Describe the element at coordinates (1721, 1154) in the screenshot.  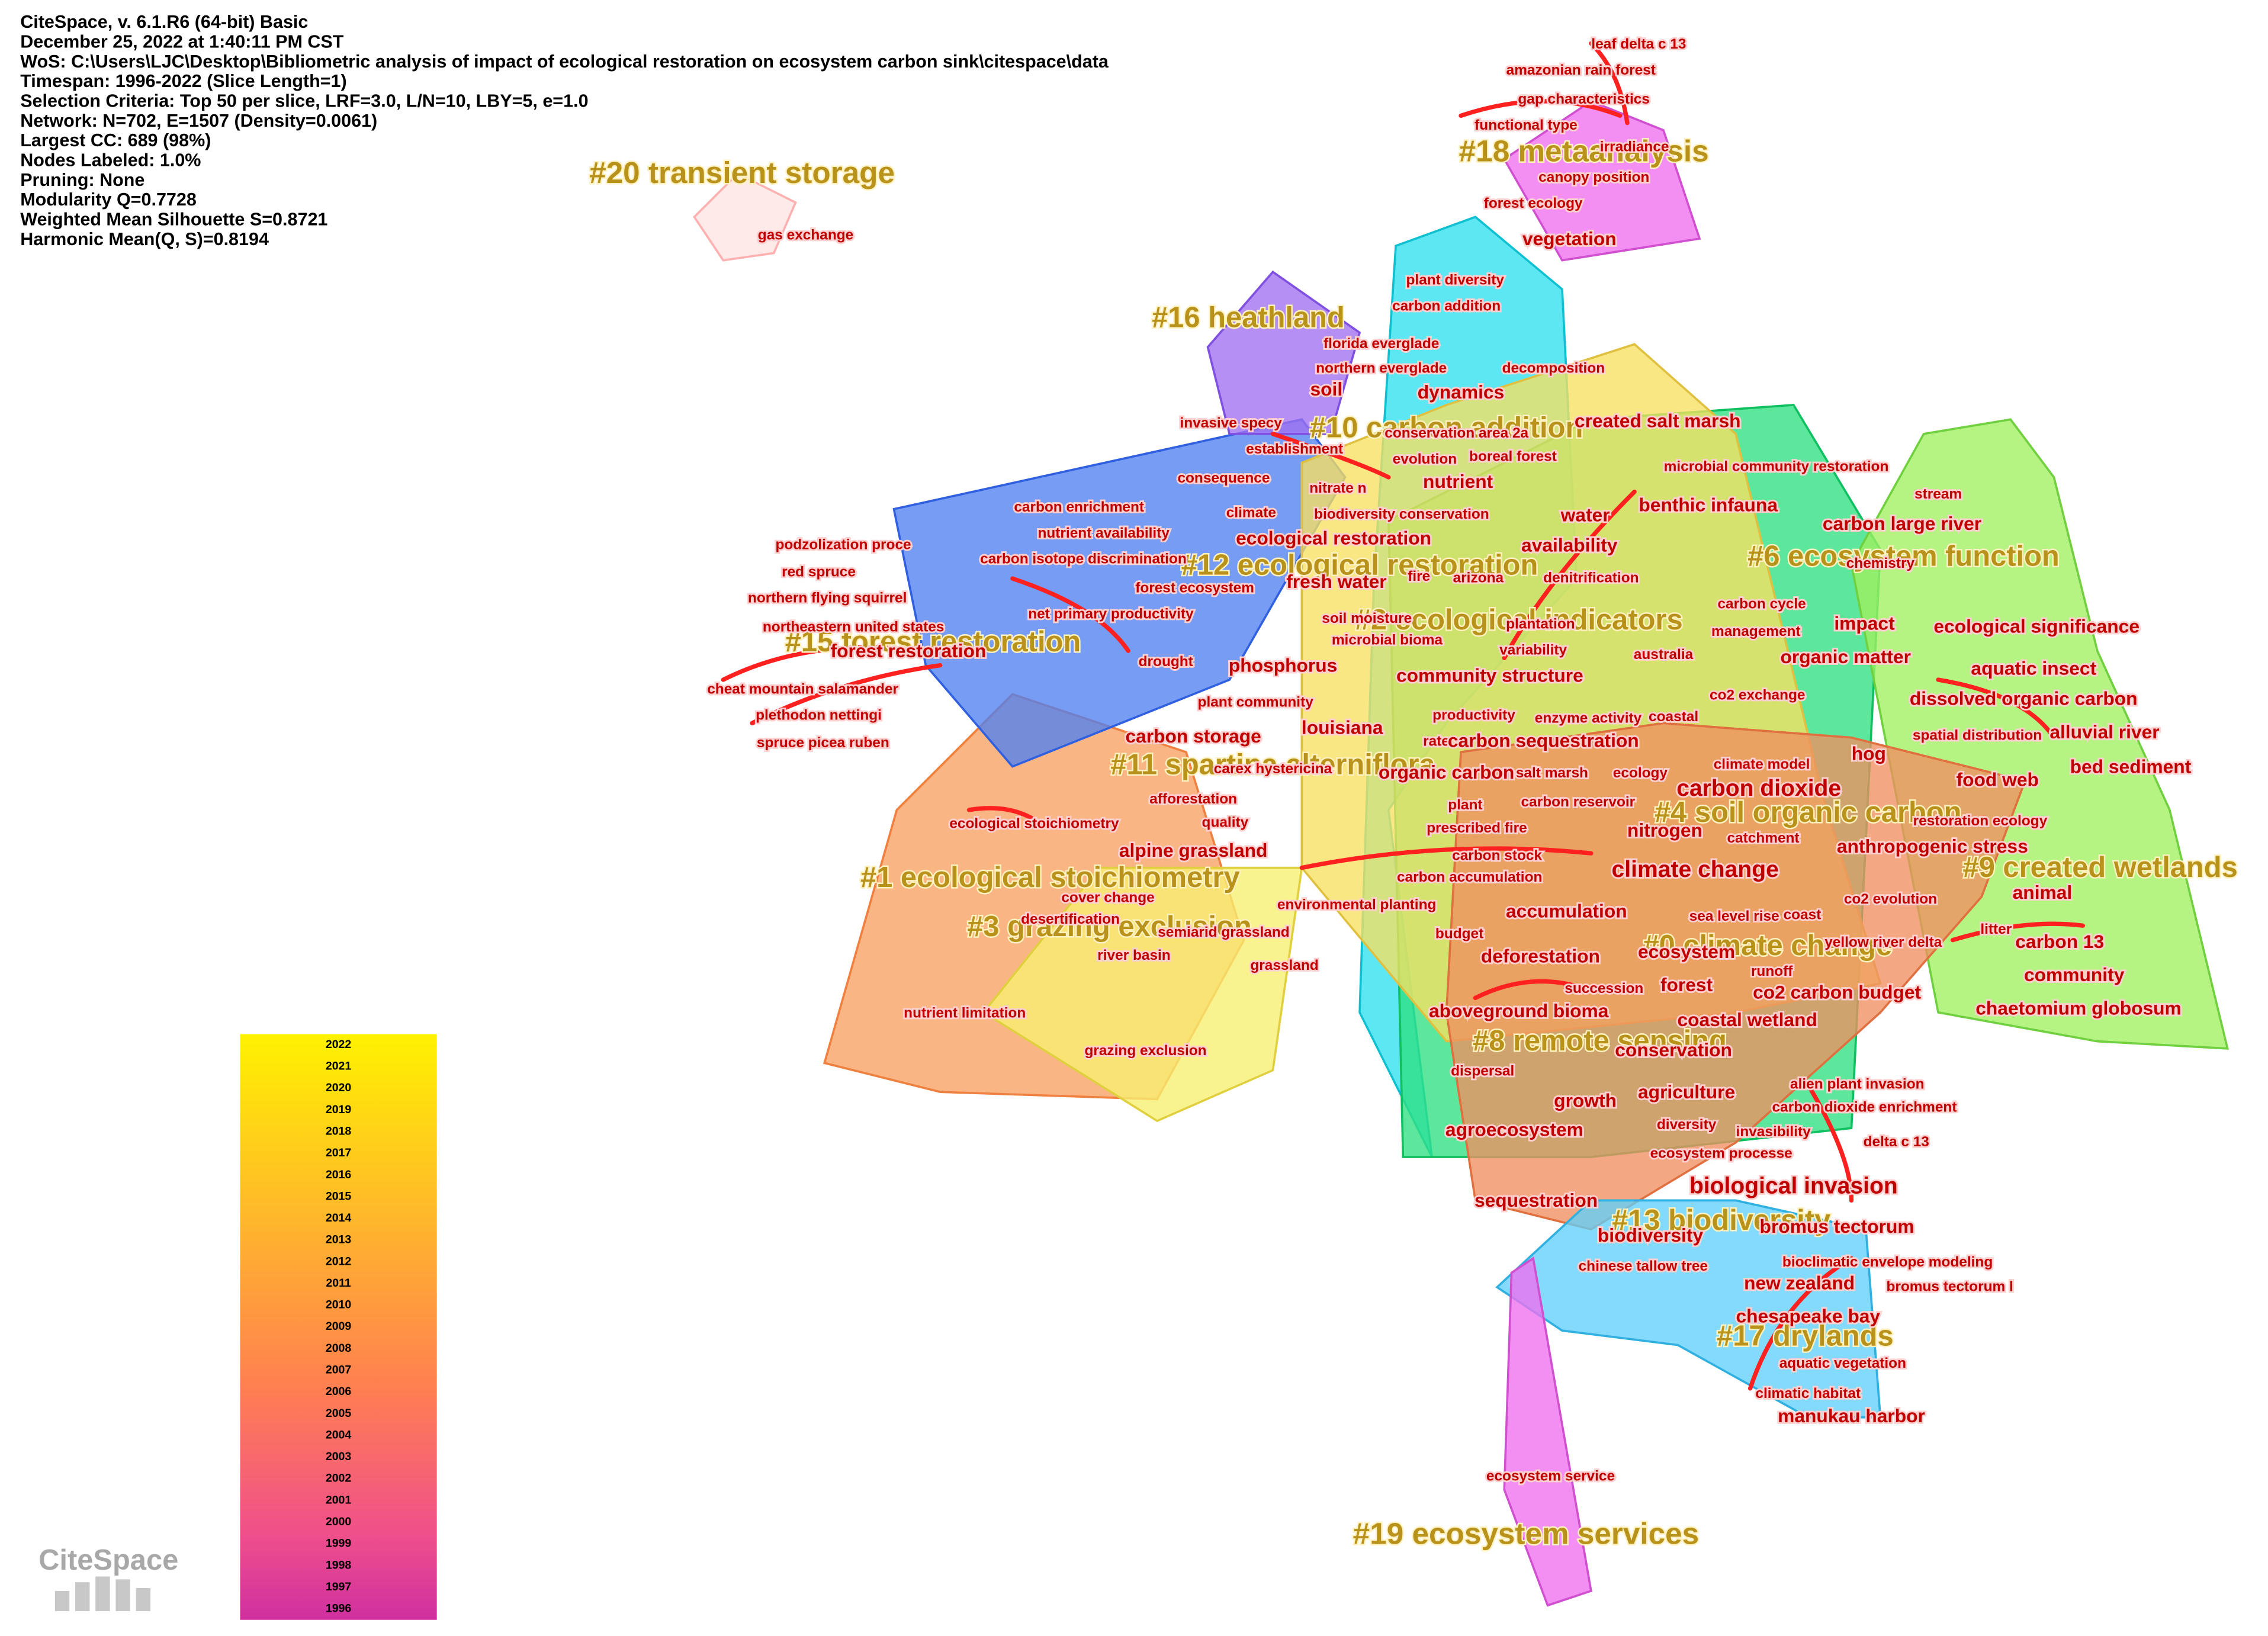
I see `keyword-label: ecosystem processe` at that location.